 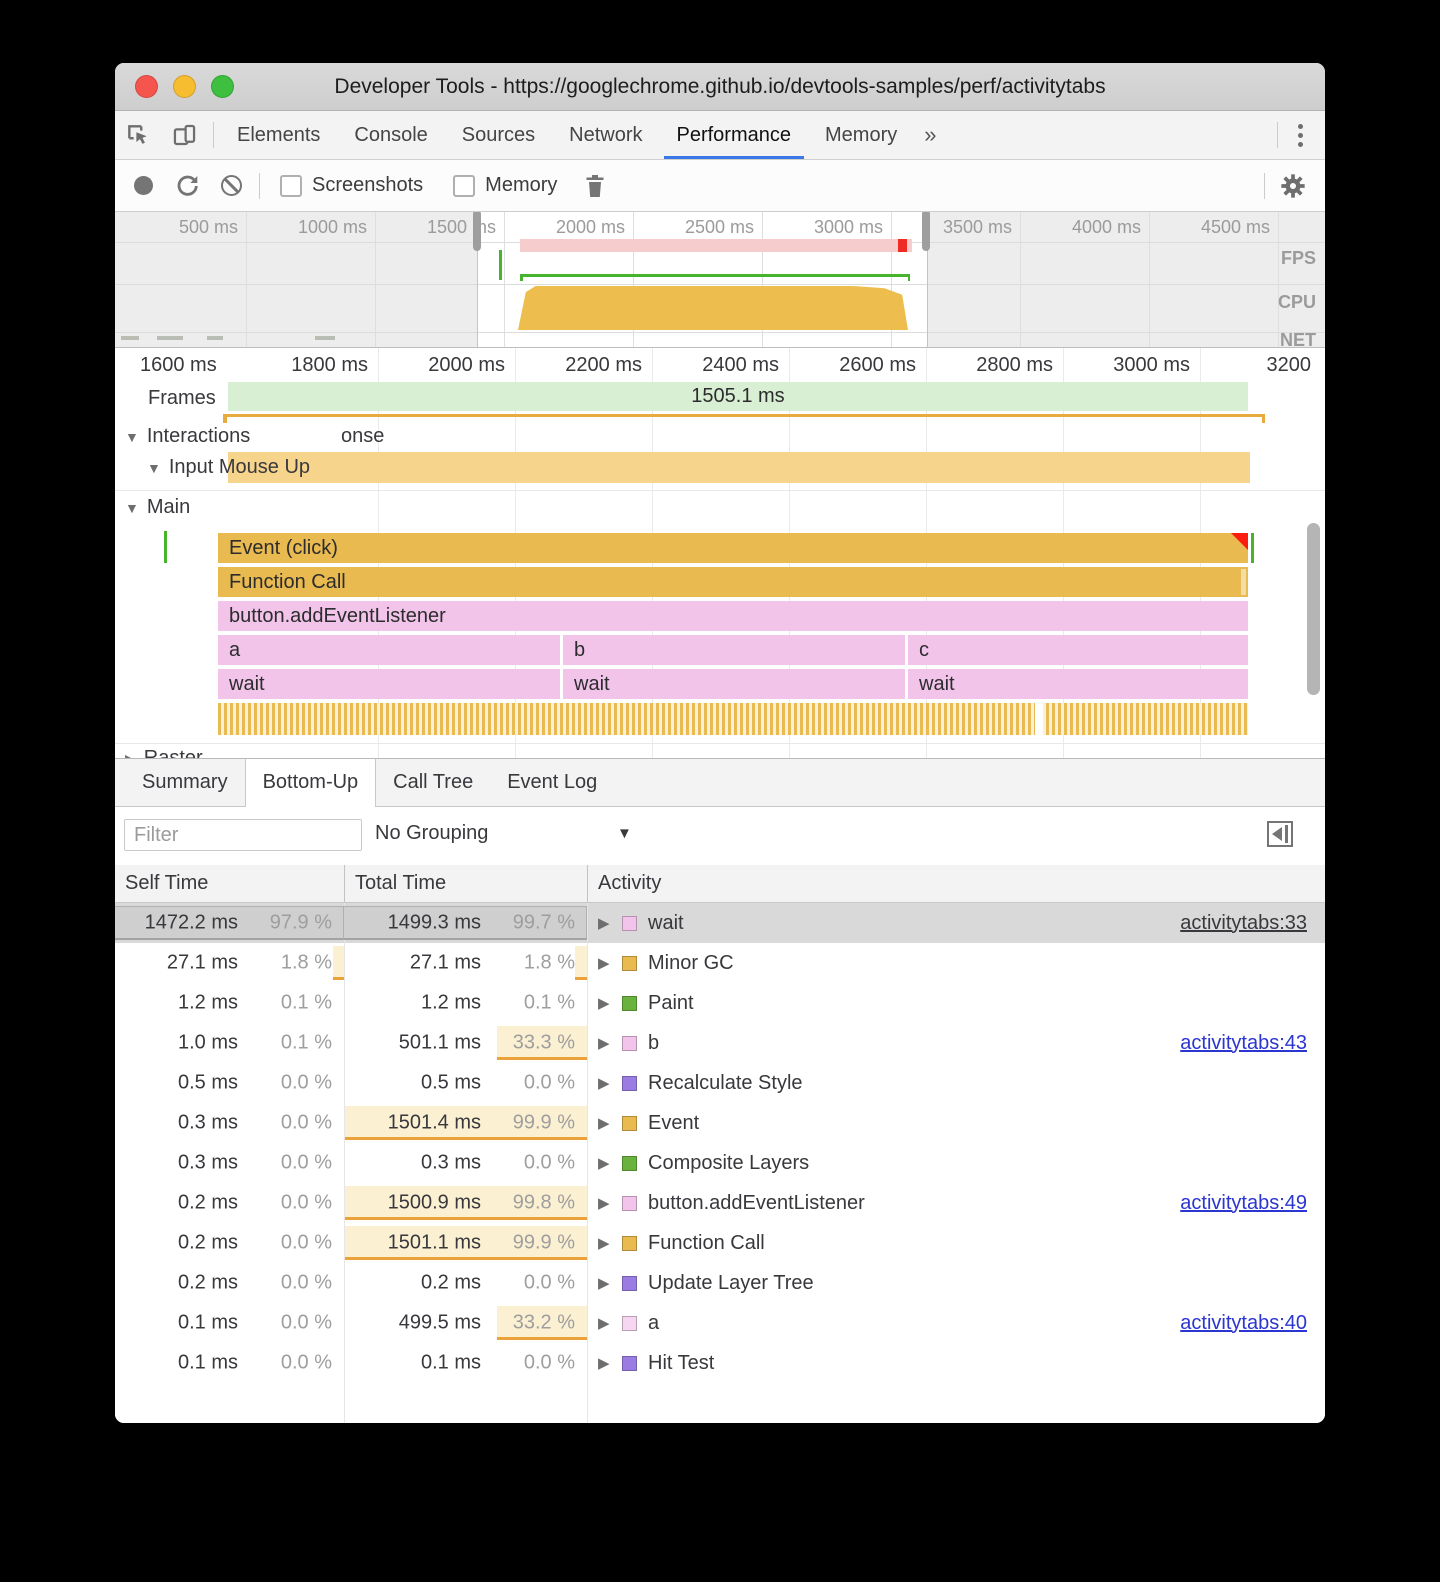 I want to click on show-details-sidebar-button, so click(x=1280, y=834).